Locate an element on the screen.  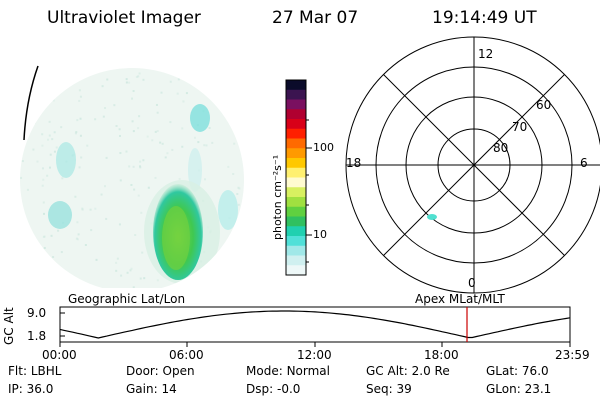
colorbar-frame is located at coordinates (296, 177).